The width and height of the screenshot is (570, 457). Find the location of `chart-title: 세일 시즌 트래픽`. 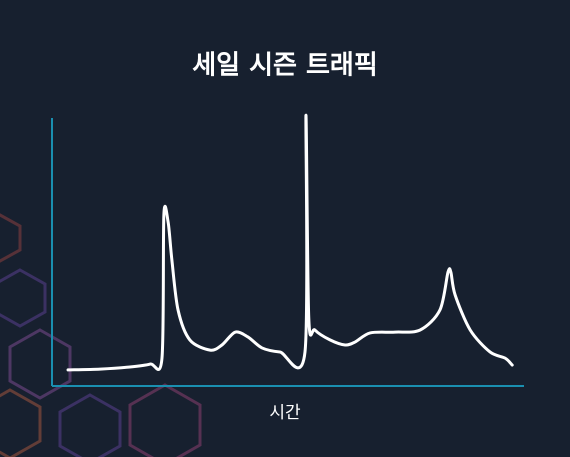

chart-title: 세일 시즌 트래픽 is located at coordinates (285, 66).